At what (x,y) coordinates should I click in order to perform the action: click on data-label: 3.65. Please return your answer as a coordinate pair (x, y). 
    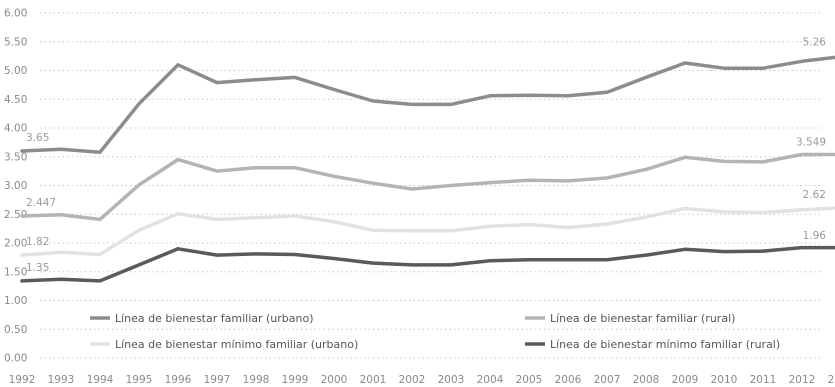
    Looking at the image, I should click on (37, 138).